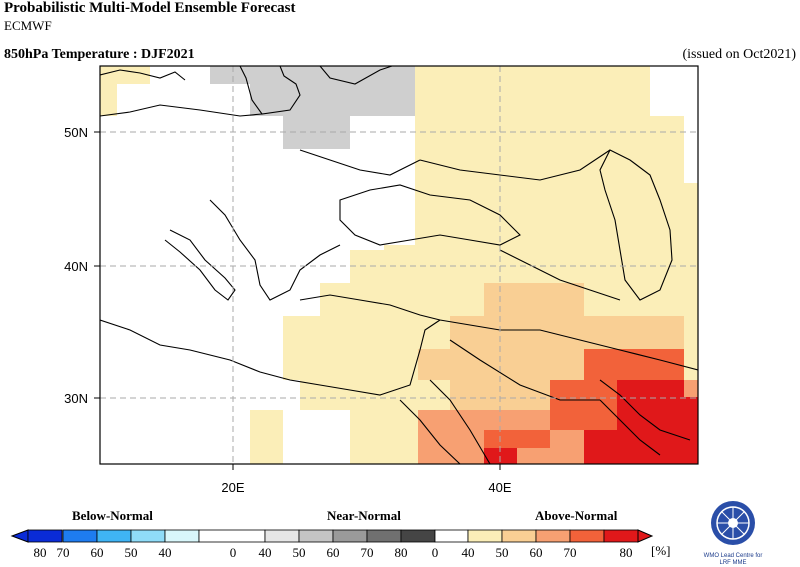 The image size is (800, 567). Describe the element at coordinates (739, 54) in the screenshot. I see `issued-date: (issued on Oct2021)` at that location.